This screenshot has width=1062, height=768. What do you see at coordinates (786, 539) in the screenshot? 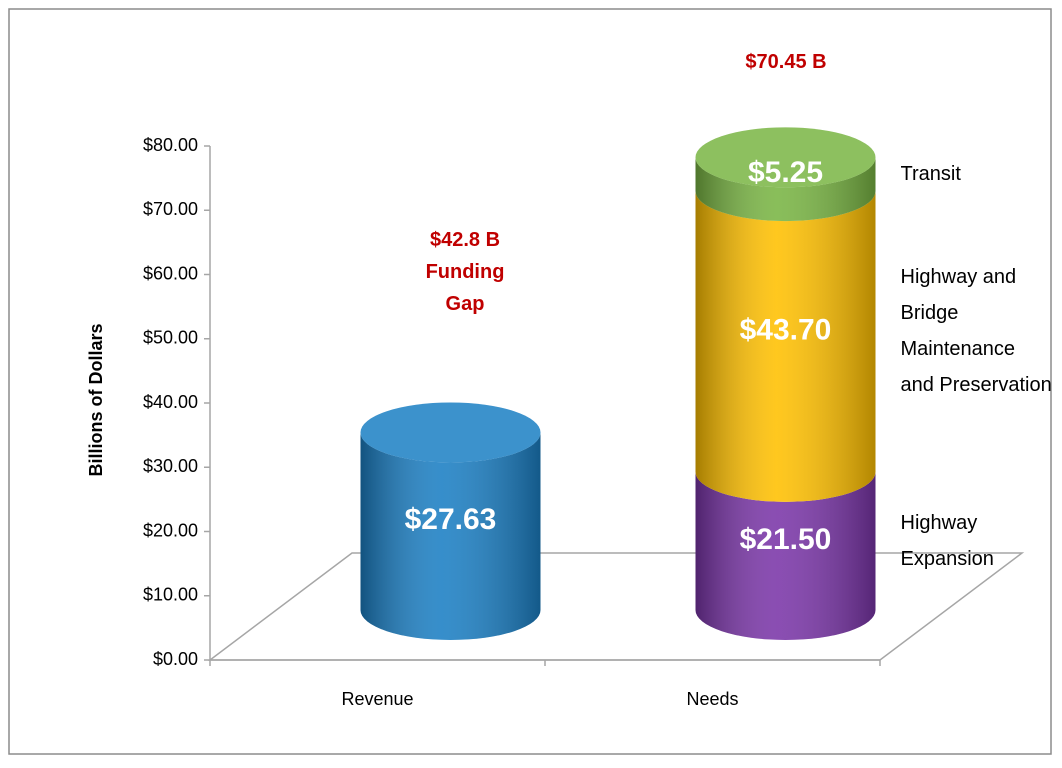
I see `value-label: $21.50` at bounding box center [786, 539].